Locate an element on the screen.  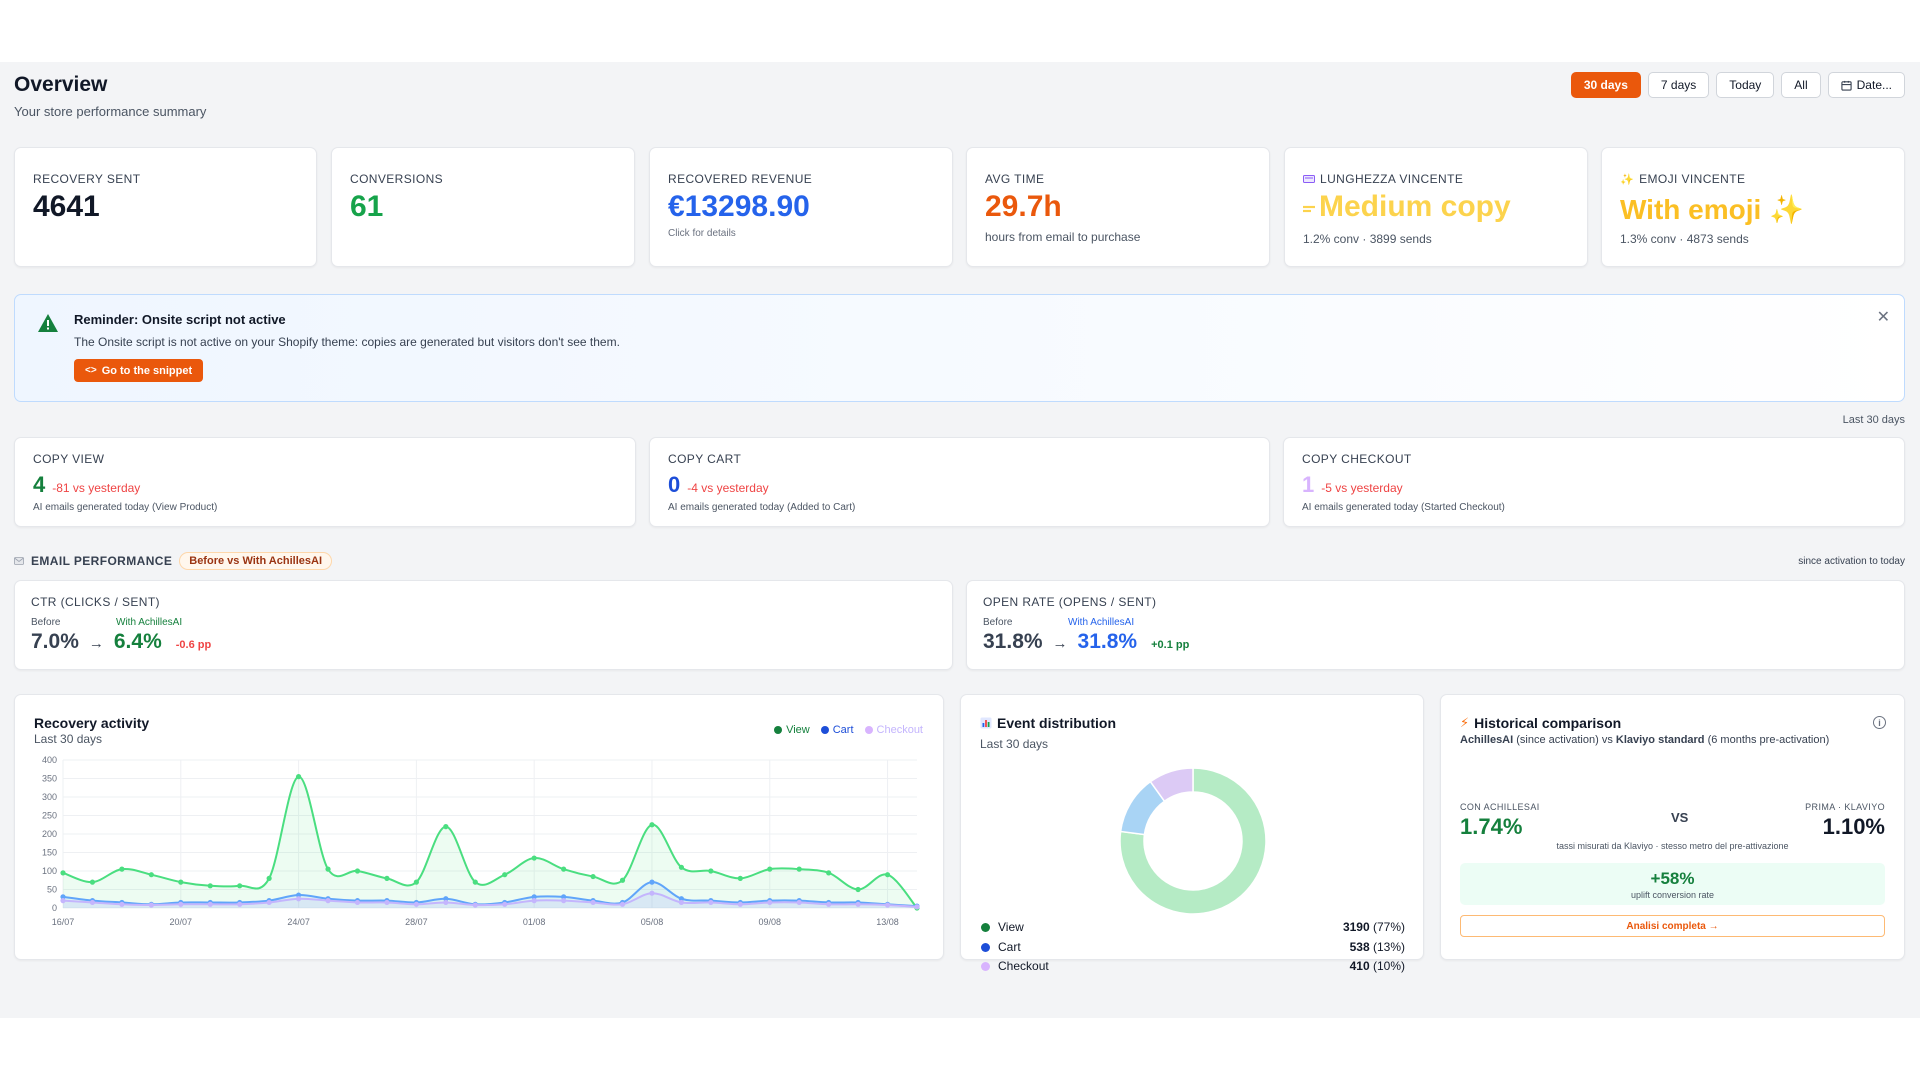
distribution-row-view: View 3190 (77%) is located at coordinates (1193, 927).